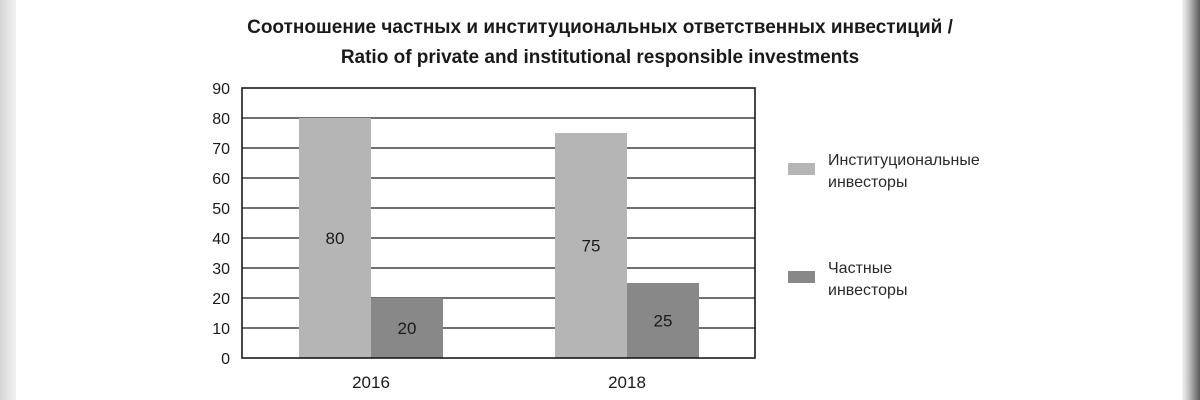 Image resolution: width=1200 pixels, height=400 pixels. I want to click on y-tick-label: 30, so click(221, 269).